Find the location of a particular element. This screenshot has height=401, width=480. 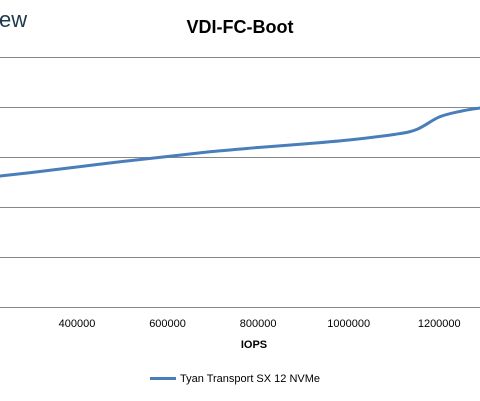

brand-text: ew is located at coordinates (13, 19).